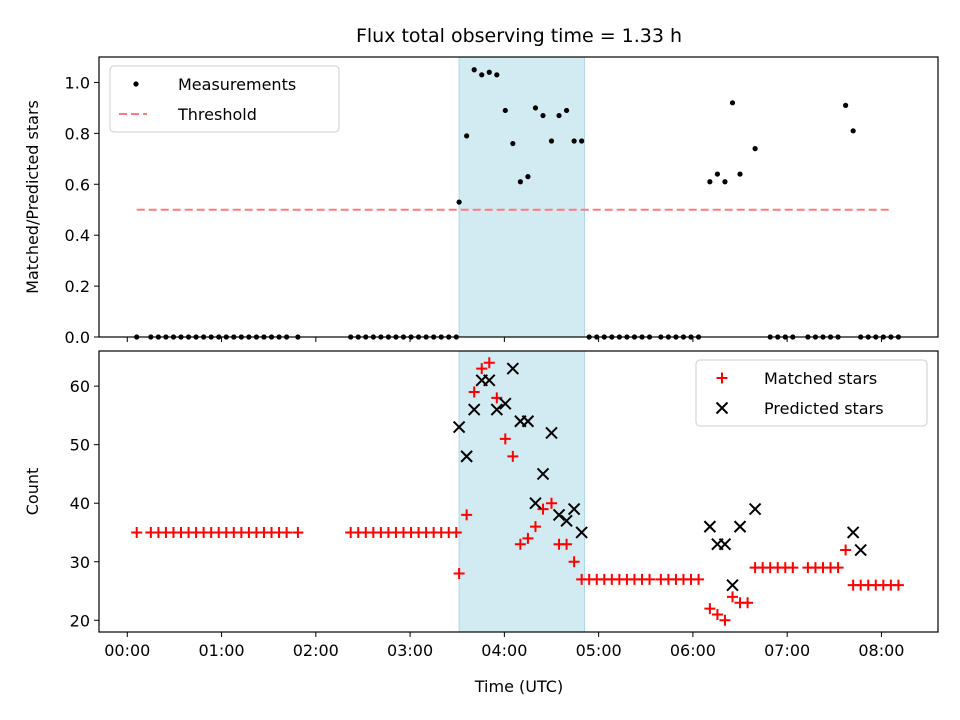 The width and height of the screenshot is (960, 720). What do you see at coordinates (518, 686) in the screenshot?
I see `x-axis-label: Time (UTC)` at bounding box center [518, 686].